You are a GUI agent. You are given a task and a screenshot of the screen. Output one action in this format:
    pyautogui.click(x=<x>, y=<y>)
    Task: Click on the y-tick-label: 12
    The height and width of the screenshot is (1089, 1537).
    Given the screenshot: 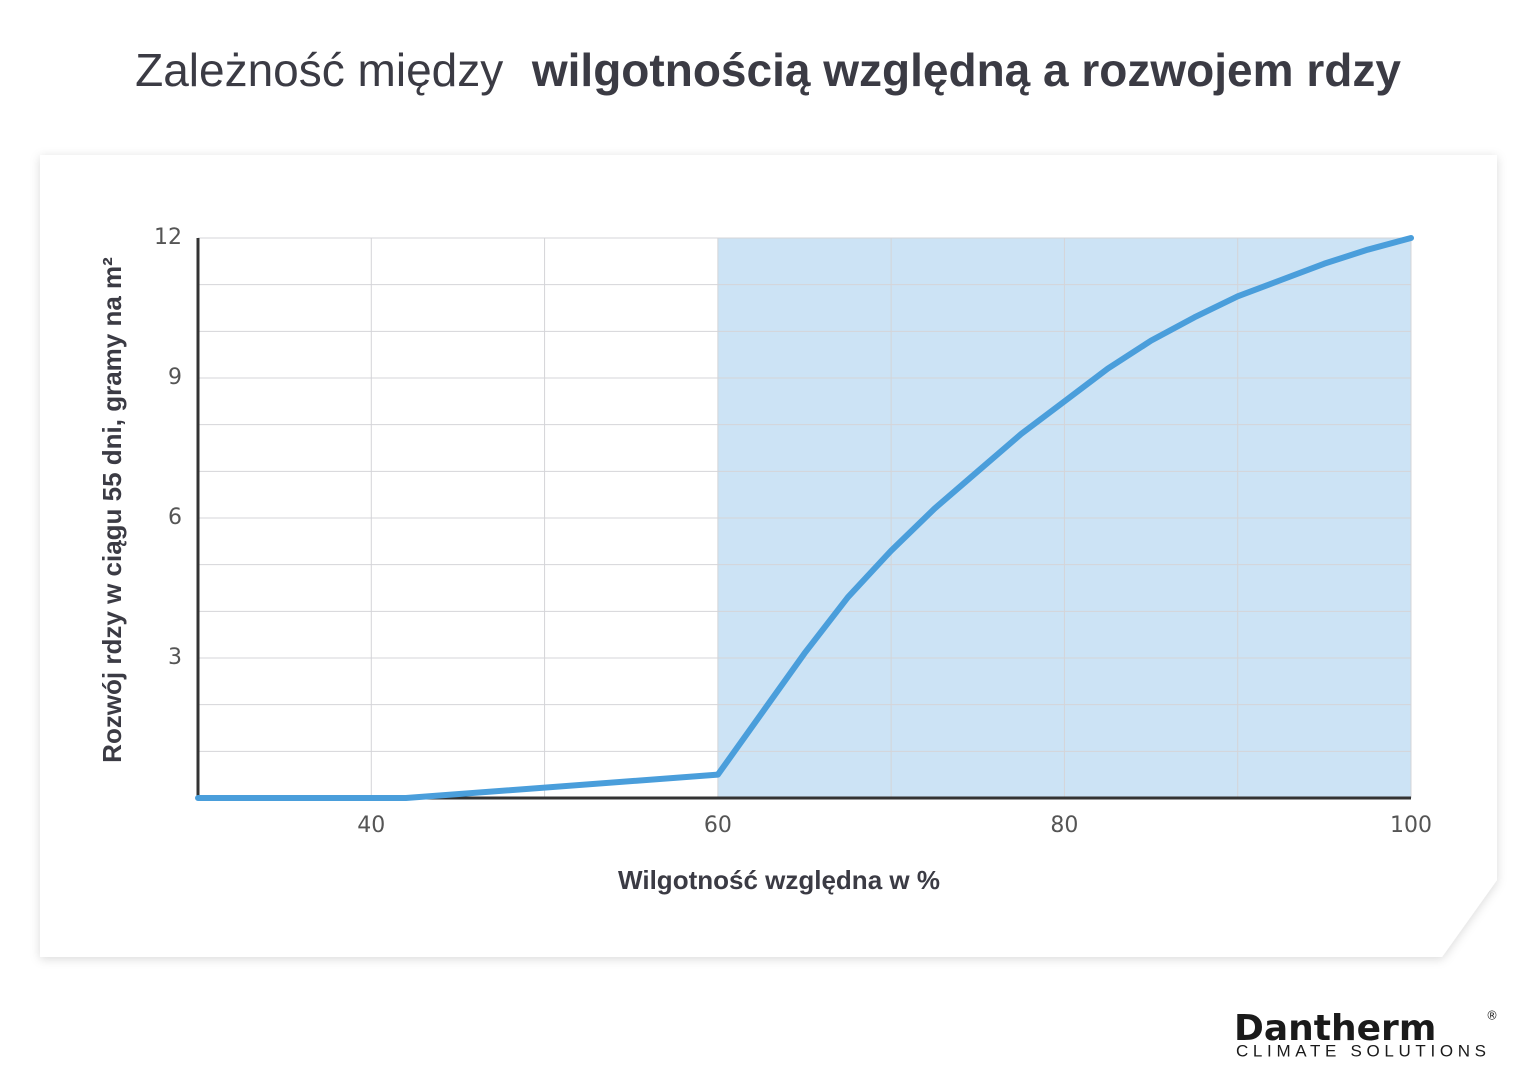 What is the action you would take?
    pyautogui.click(x=168, y=237)
    